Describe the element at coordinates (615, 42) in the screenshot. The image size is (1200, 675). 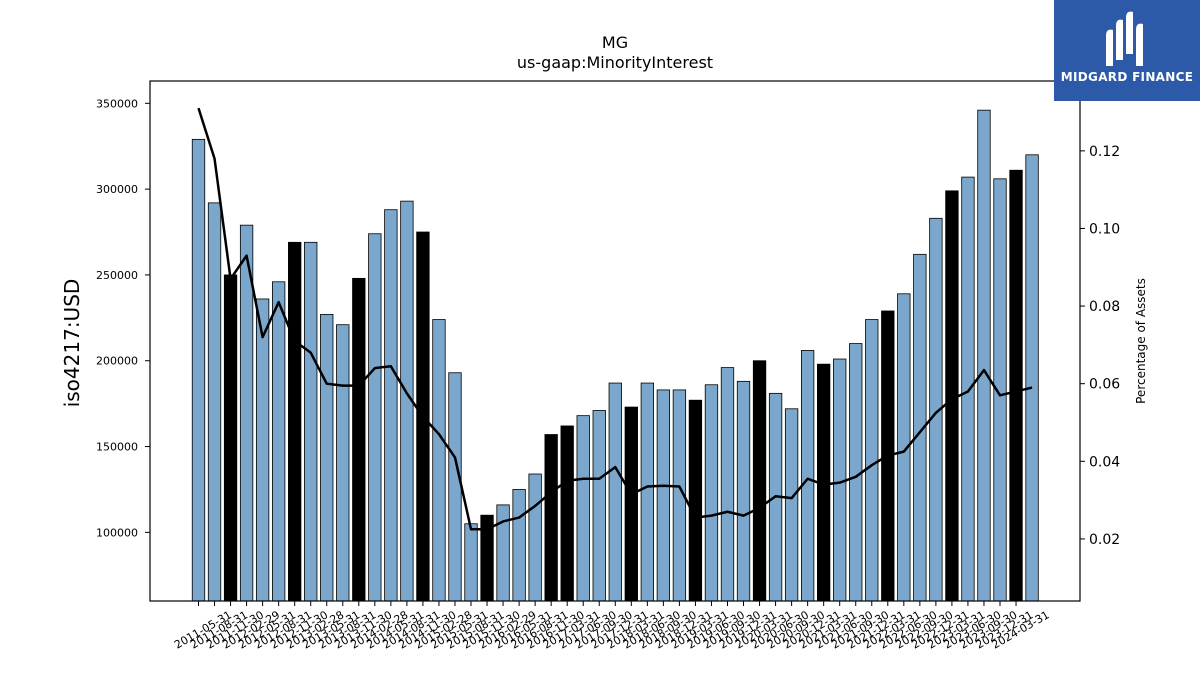
I see `chart-title: MG` at that location.